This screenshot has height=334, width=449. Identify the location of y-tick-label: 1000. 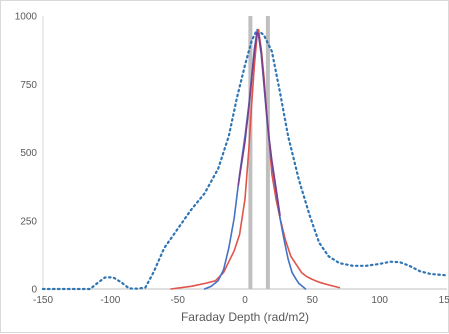
(26, 17).